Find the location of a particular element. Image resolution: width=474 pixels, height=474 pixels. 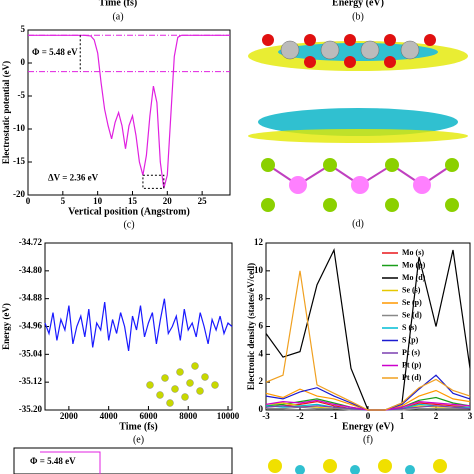

y-tick-label: 4 is located at coordinates (261, 353).